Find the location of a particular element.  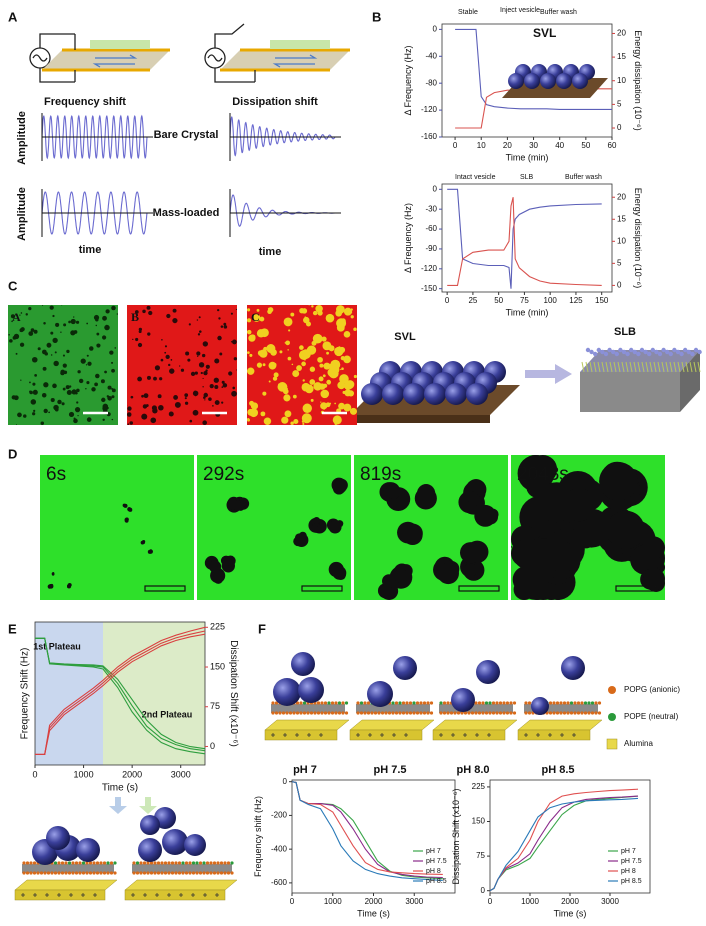

y2-tick-label: 0 is located at coordinates (619, 127).